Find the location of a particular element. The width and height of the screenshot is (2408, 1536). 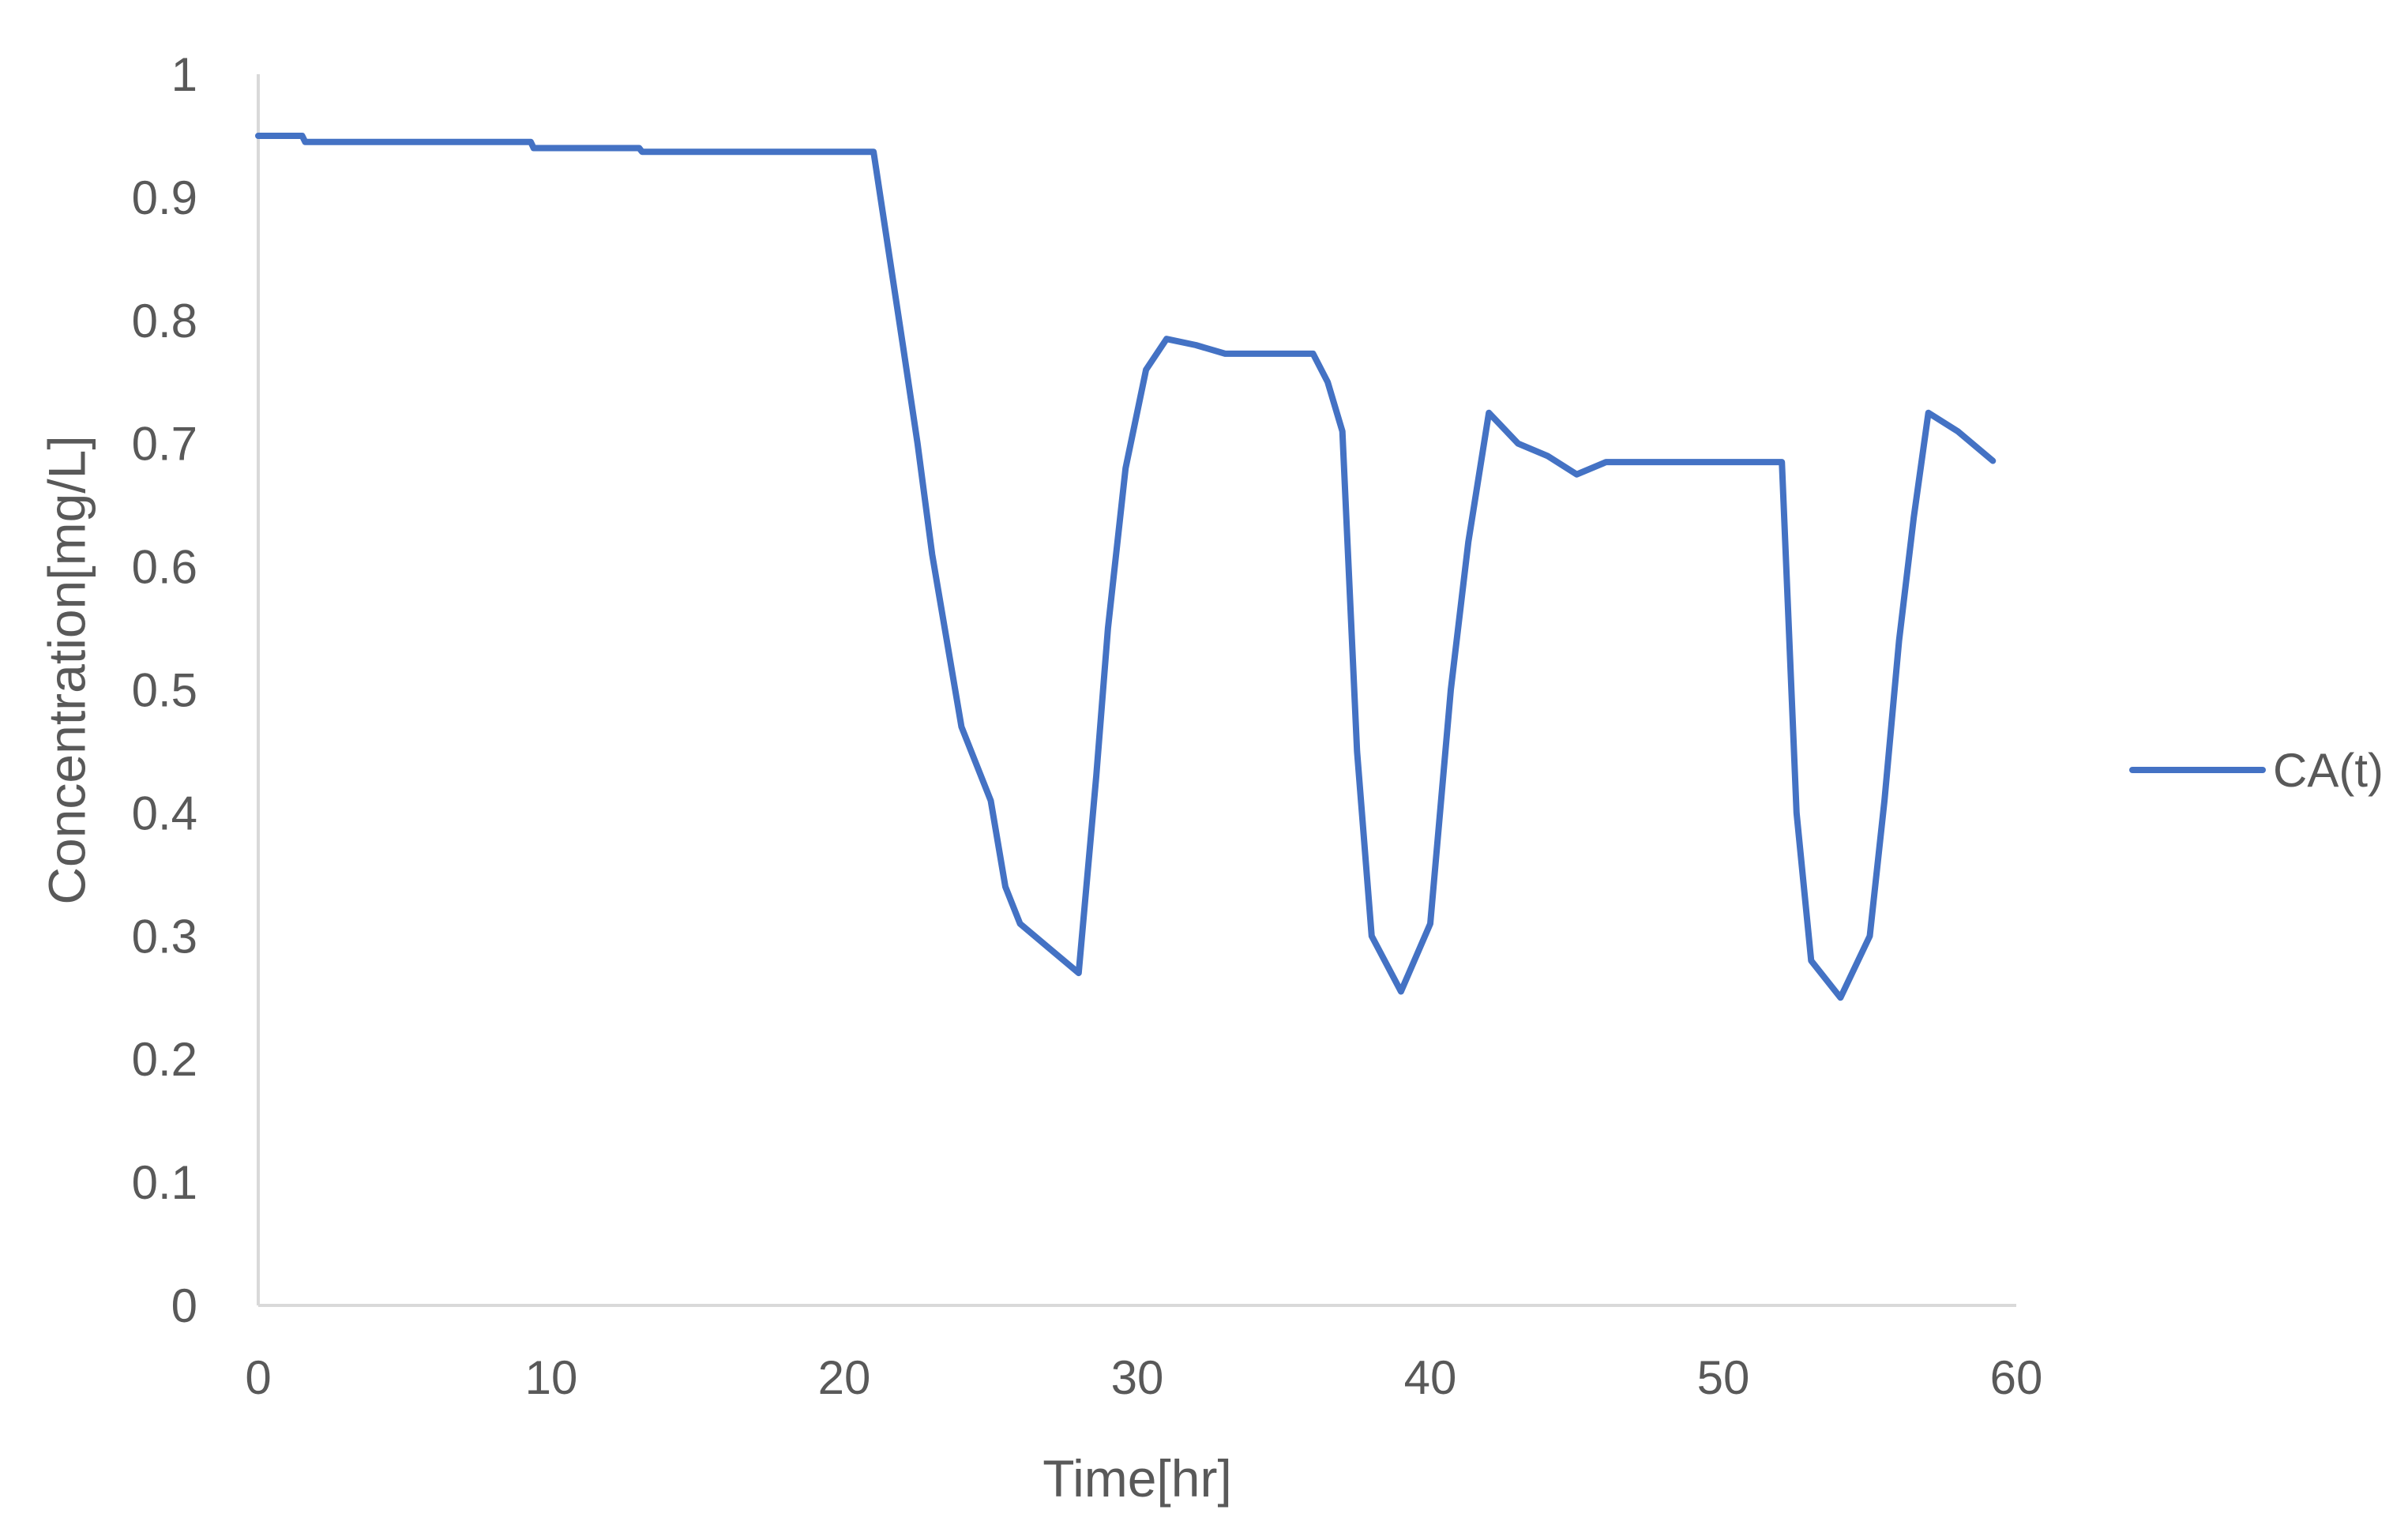

y-axis-title: Concentration[mg/L] is located at coordinates (67, 670).